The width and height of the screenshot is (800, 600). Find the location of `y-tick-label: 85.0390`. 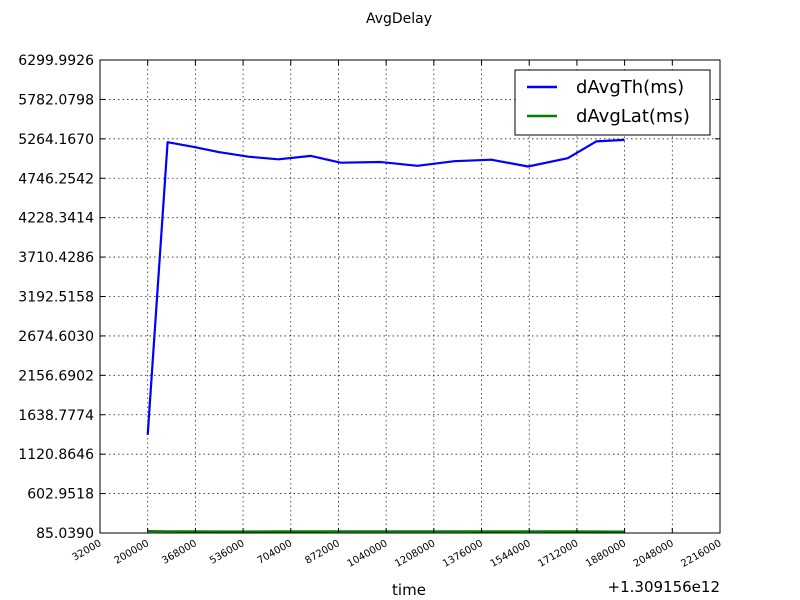

y-tick-label: 85.0390 is located at coordinates (65, 534).